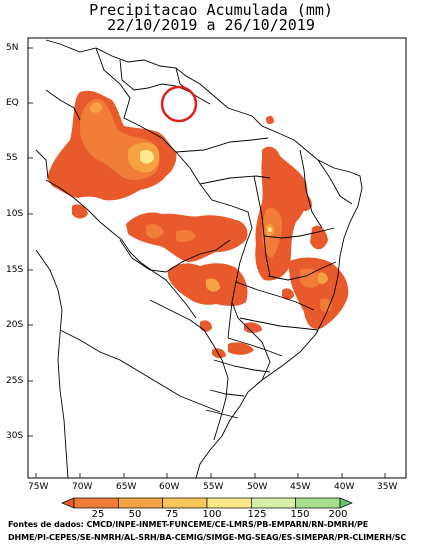 Image resolution: width=422 pixels, height=556 pixels. Describe the element at coordinates (213, 487) in the screenshot. I see `lon-label: 55W` at that location.